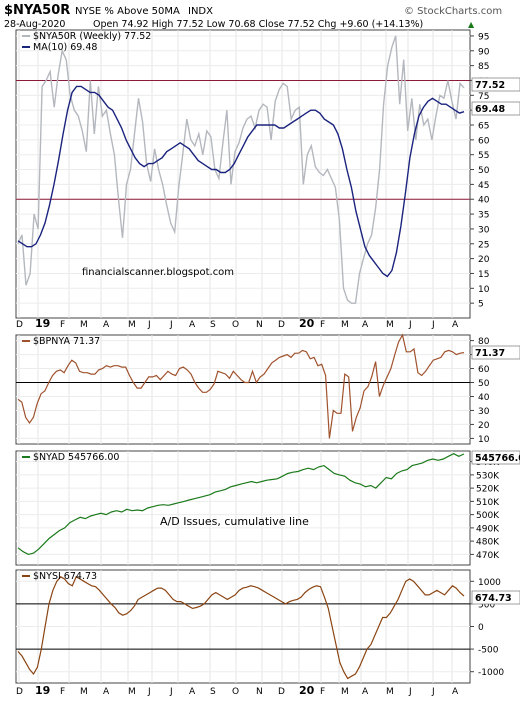  What do you see at coordinates (158, 272) in the screenshot?
I see `blog-annotation: financialscanner.blogspot.com` at bounding box center [158, 272].